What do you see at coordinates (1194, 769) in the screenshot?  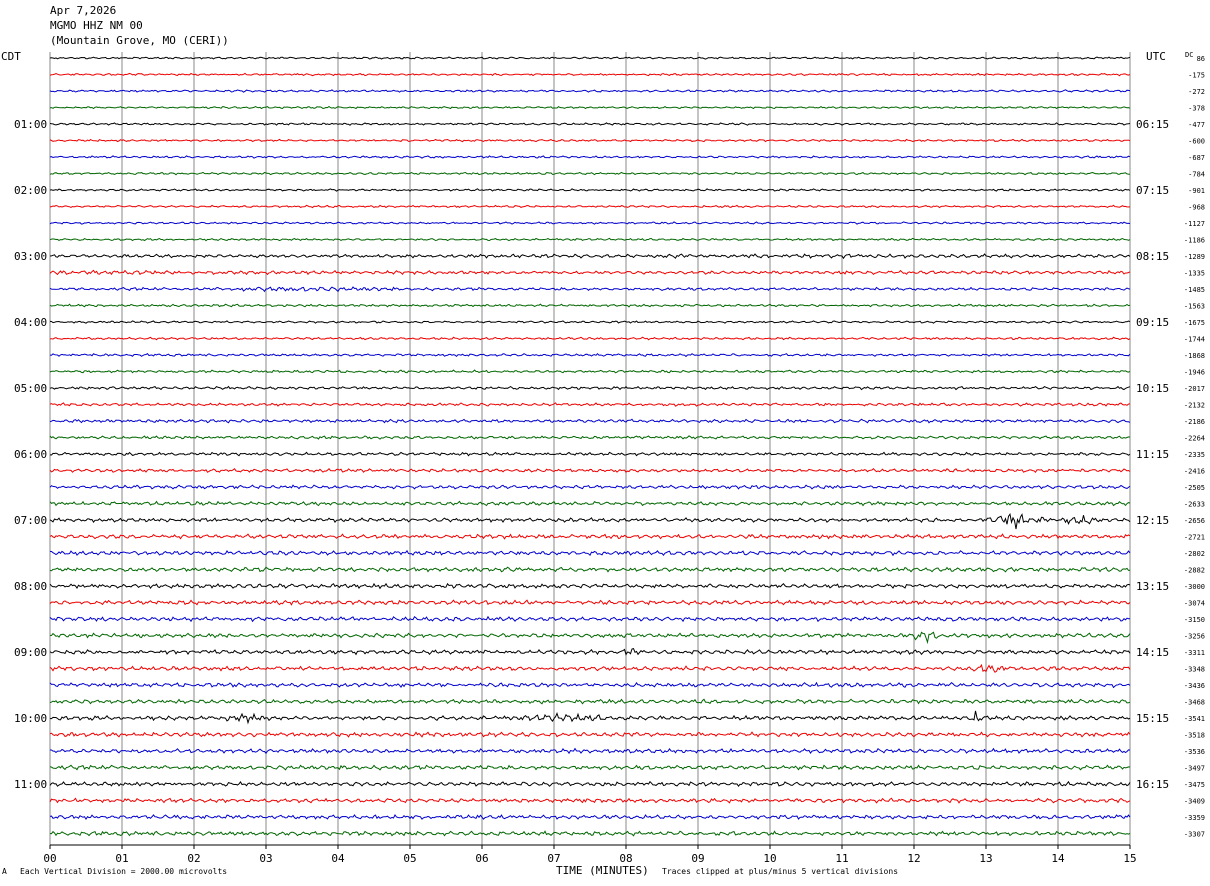 I see `dc-offset-label: -3497` at bounding box center [1194, 769].